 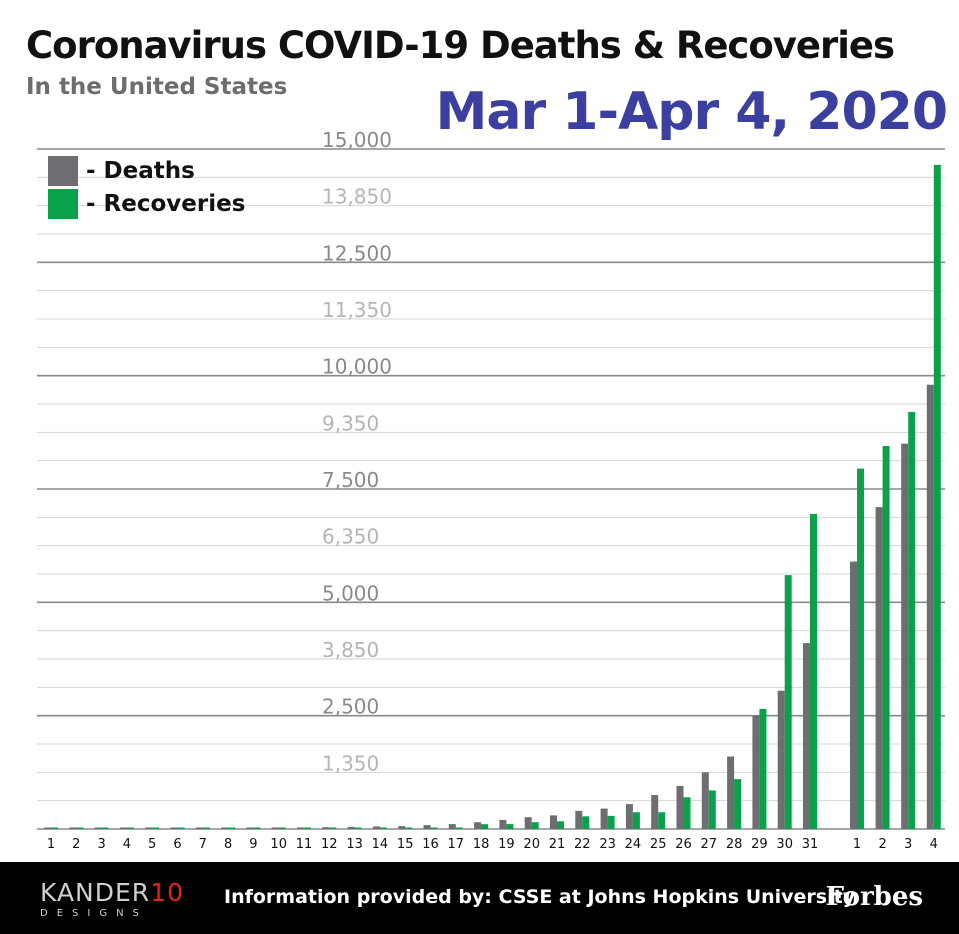 What do you see at coordinates (350, 423) in the screenshot?
I see `y-tick-label: 9,350` at bounding box center [350, 423].